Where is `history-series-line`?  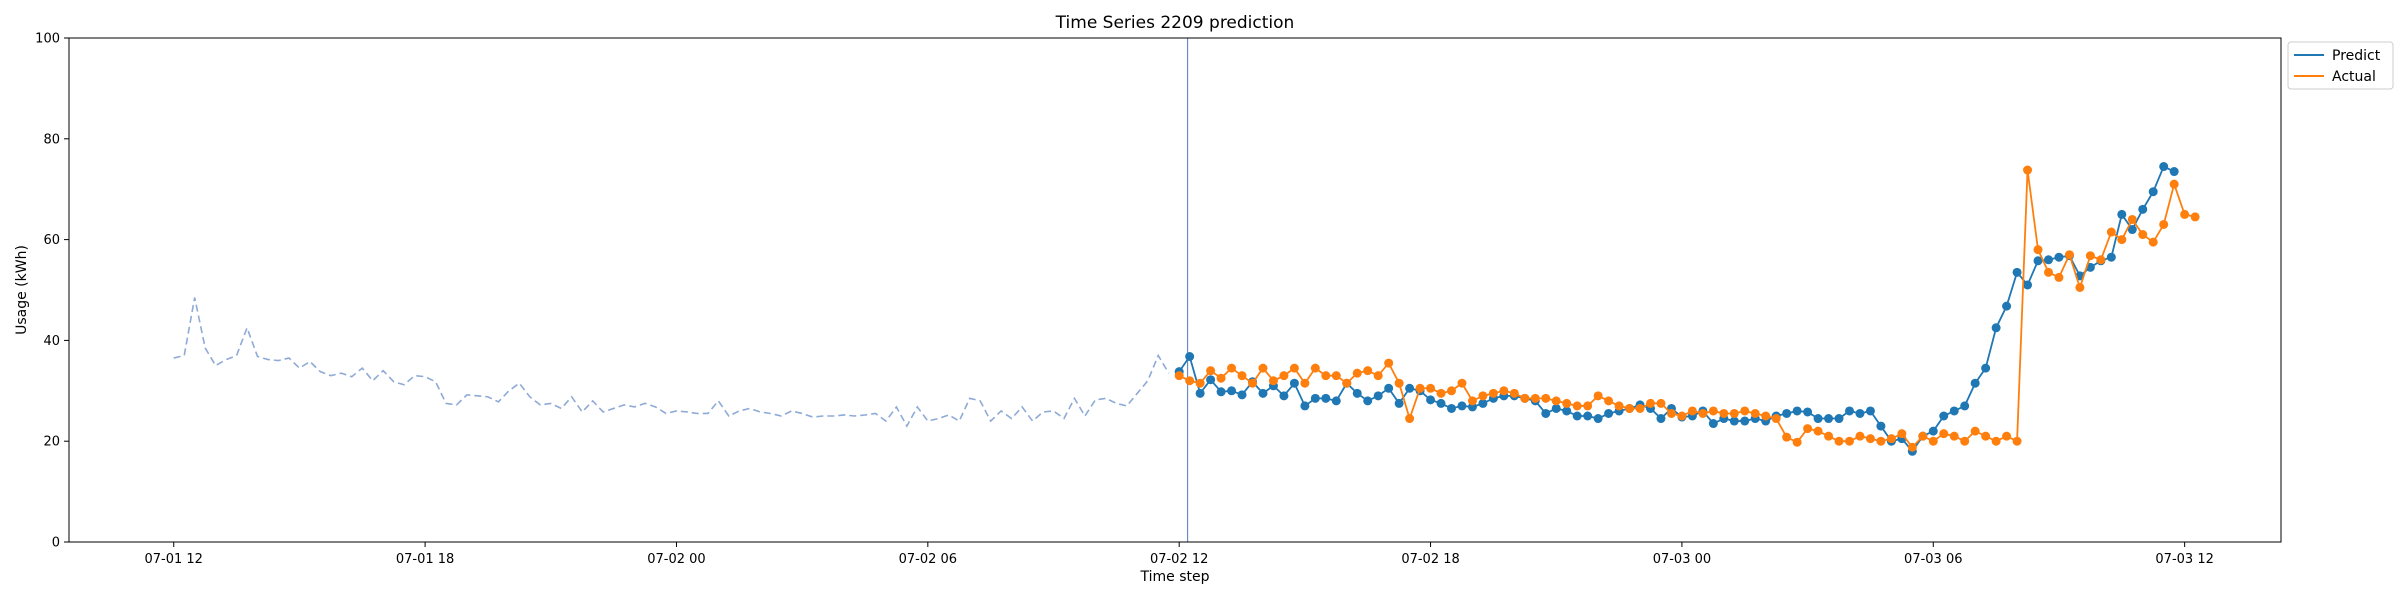
history-series-line is located at coordinates (671, 362).